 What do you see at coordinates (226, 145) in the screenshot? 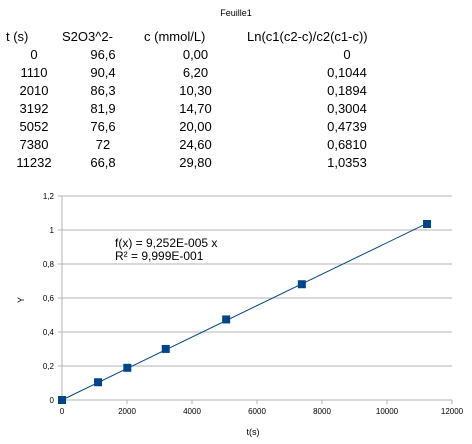
I see `table-row: 7380 72 24,60 0,6810` at bounding box center [226, 145].